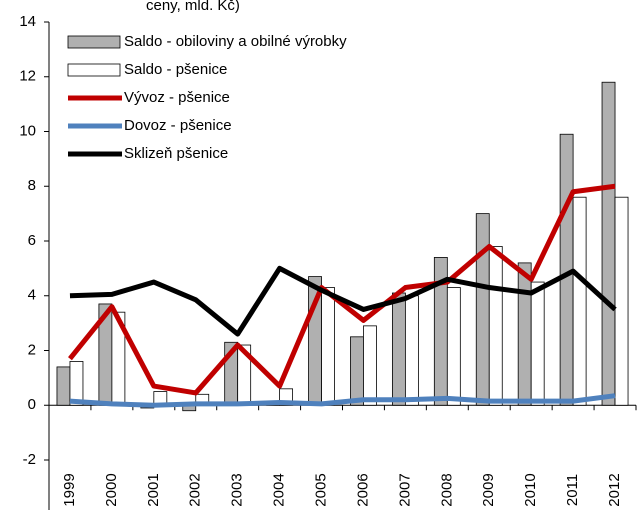 This screenshot has height=510, width=642. Describe the element at coordinates (32, 349) in the screenshot. I see `y-tick-label: 2` at that location.